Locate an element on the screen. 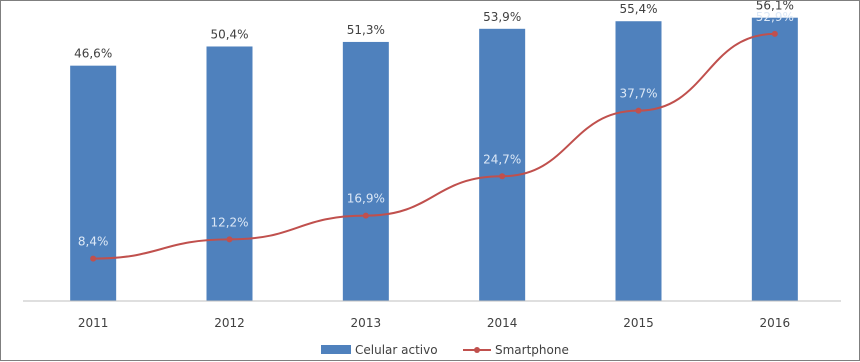  point-label-2013: 16,9% is located at coordinates (366, 199).